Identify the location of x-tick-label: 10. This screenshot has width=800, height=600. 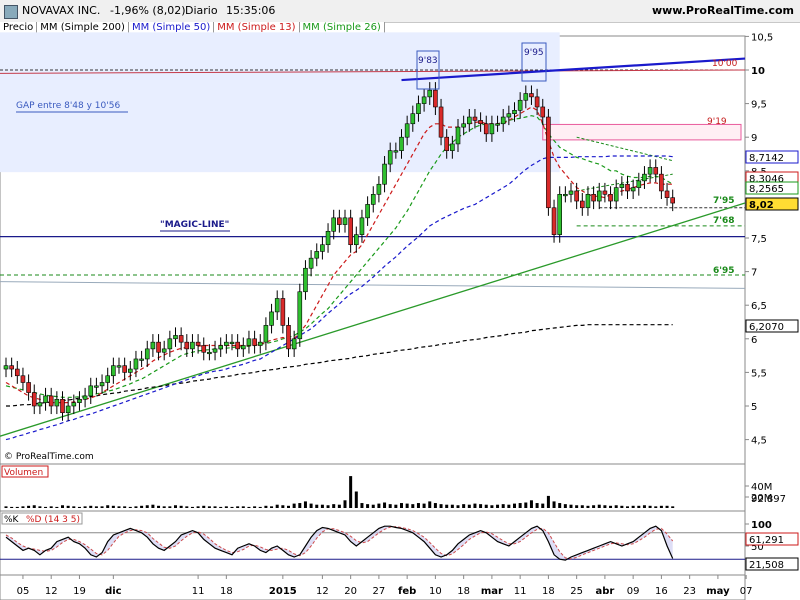
(435, 591).